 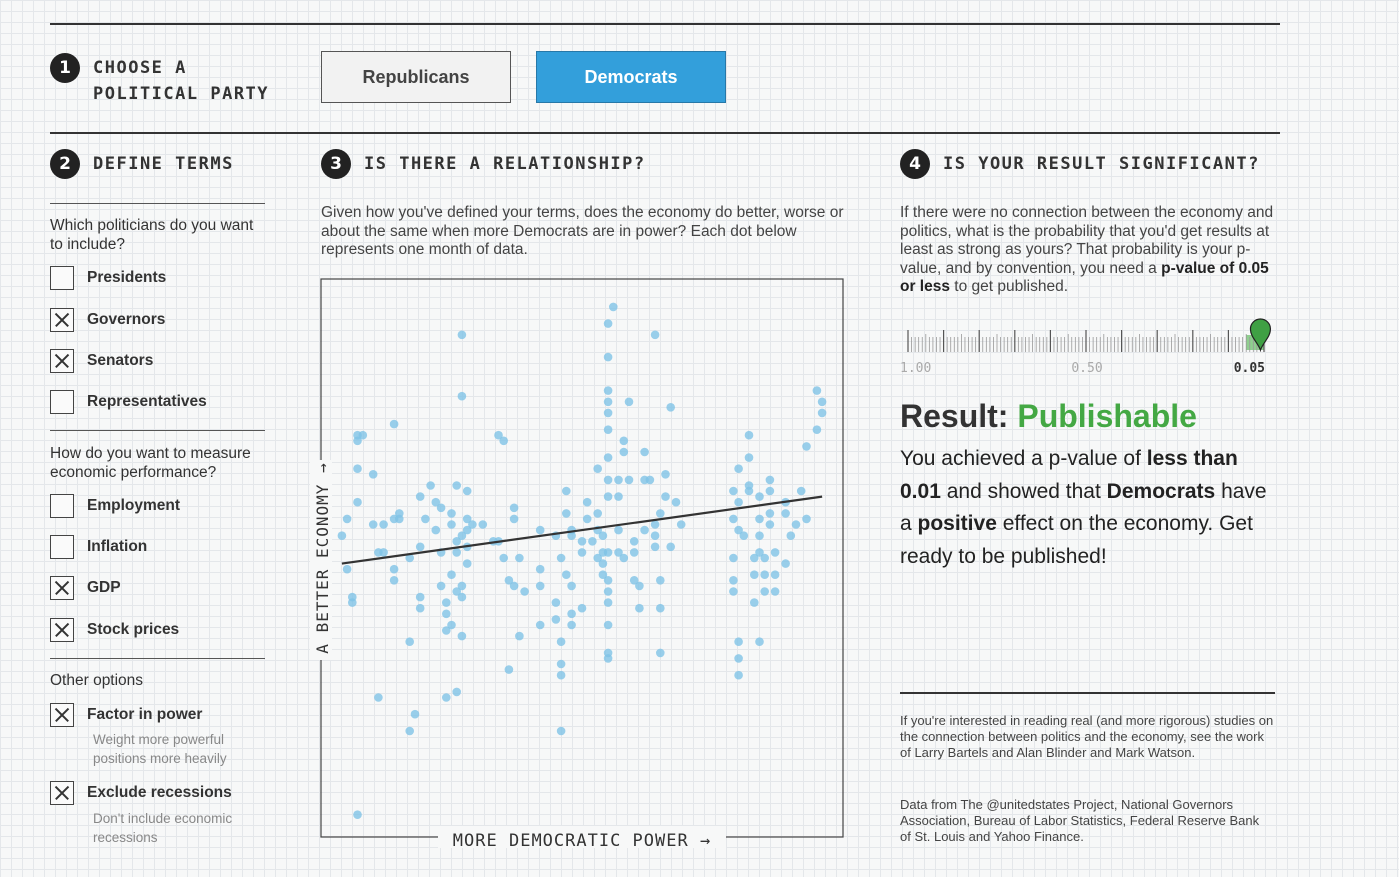 I want to click on checkbox-factor-in-power: Factor in power, so click(x=126, y=715).